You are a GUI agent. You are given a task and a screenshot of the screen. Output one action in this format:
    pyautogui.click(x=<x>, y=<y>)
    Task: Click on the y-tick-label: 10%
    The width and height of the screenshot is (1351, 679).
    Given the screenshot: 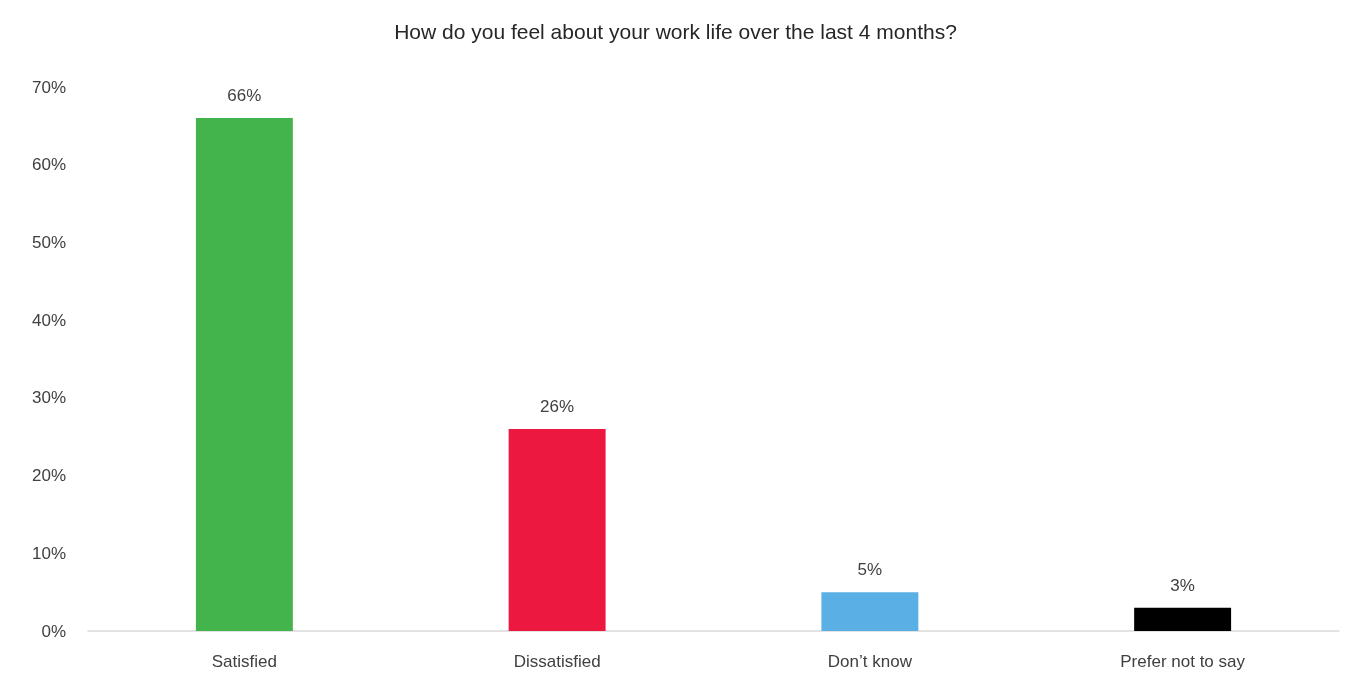 What is the action you would take?
    pyautogui.click(x=48, y=553)
    